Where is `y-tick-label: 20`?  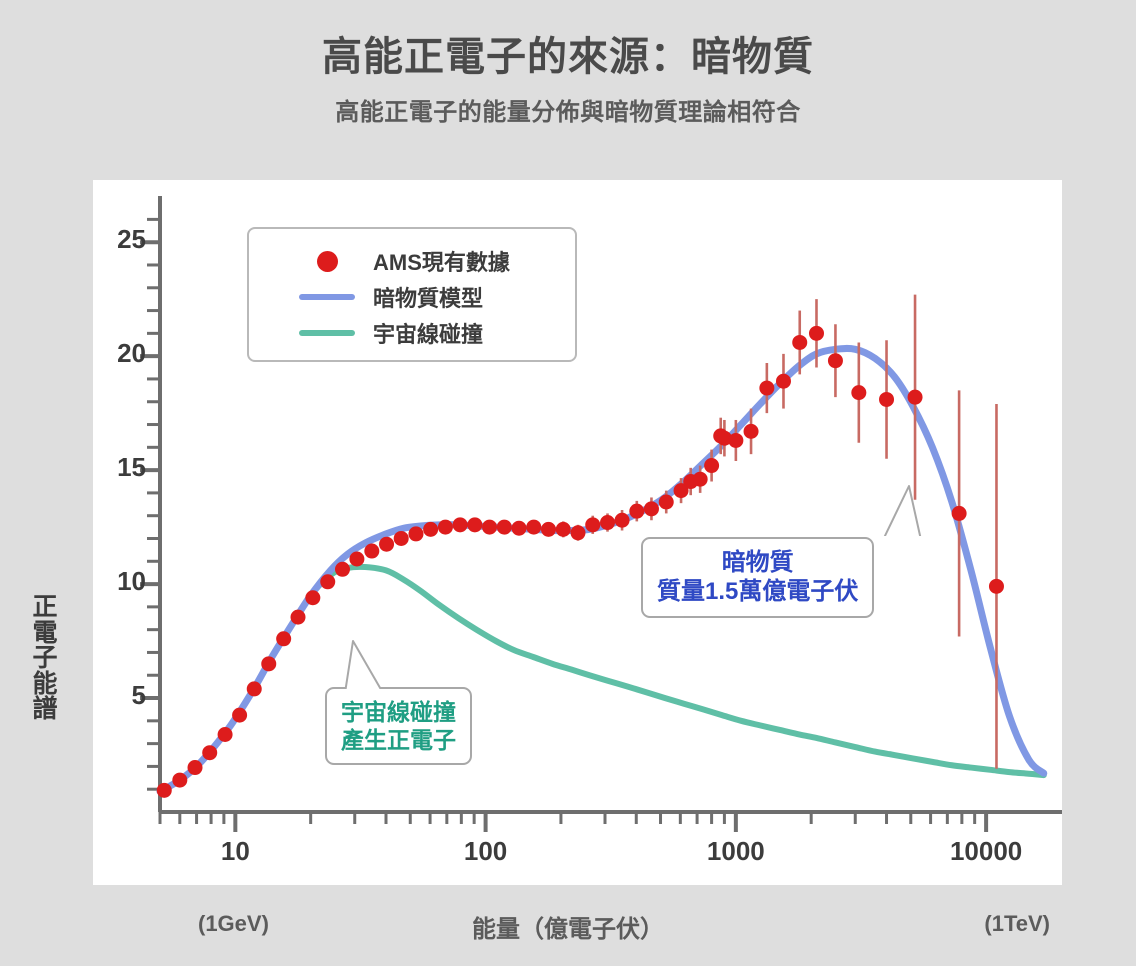 y-tick-label: 20 is located at coordinates (131, 353).